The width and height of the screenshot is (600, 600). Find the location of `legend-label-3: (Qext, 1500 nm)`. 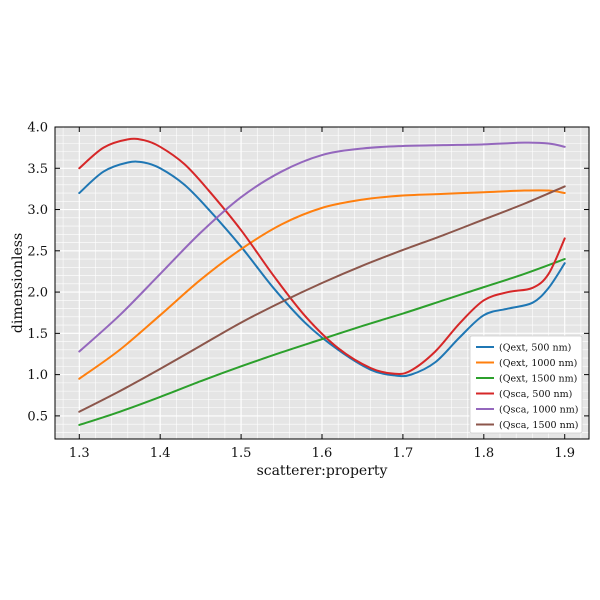

legend-label-3: (Qext, 1500 nm) is located at coordinates (538, 379).